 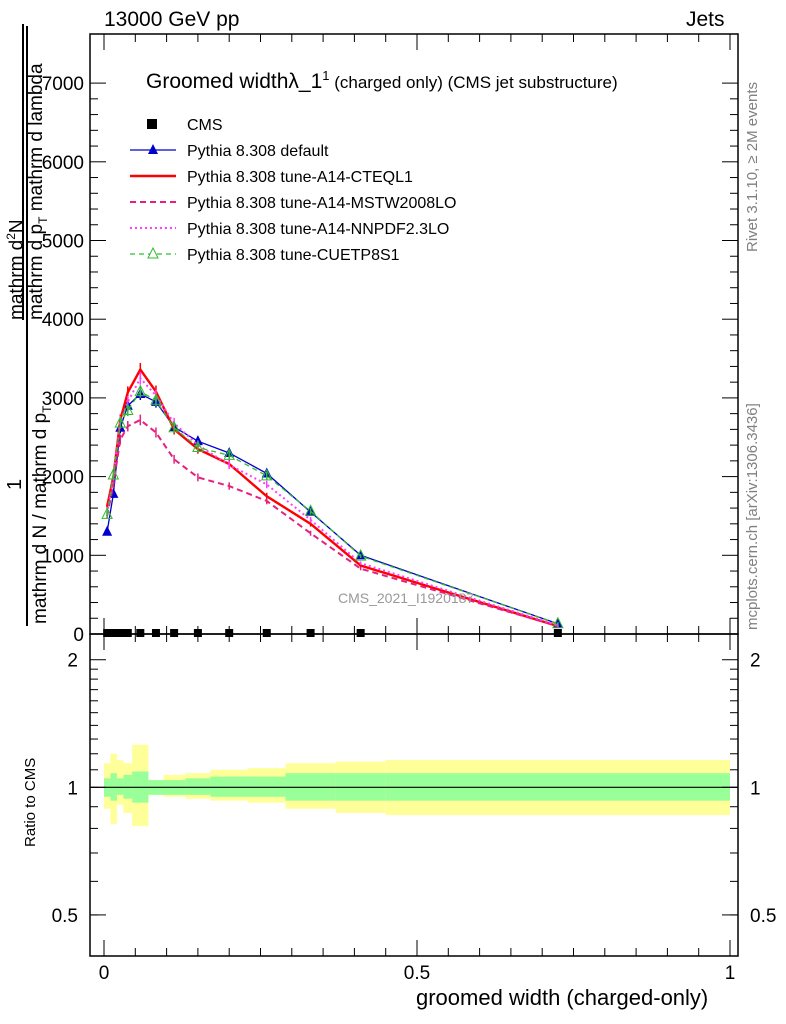 What do you see at coordinates (752, 516) in the screenshot?
I see `mcplots-label: mcplots.cern.ch [arXiv:1306.3436]` at bounding box center [752, 516].